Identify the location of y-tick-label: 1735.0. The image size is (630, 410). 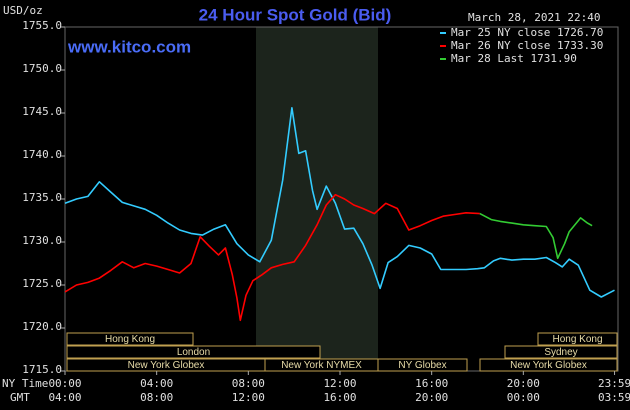
(42, 197).